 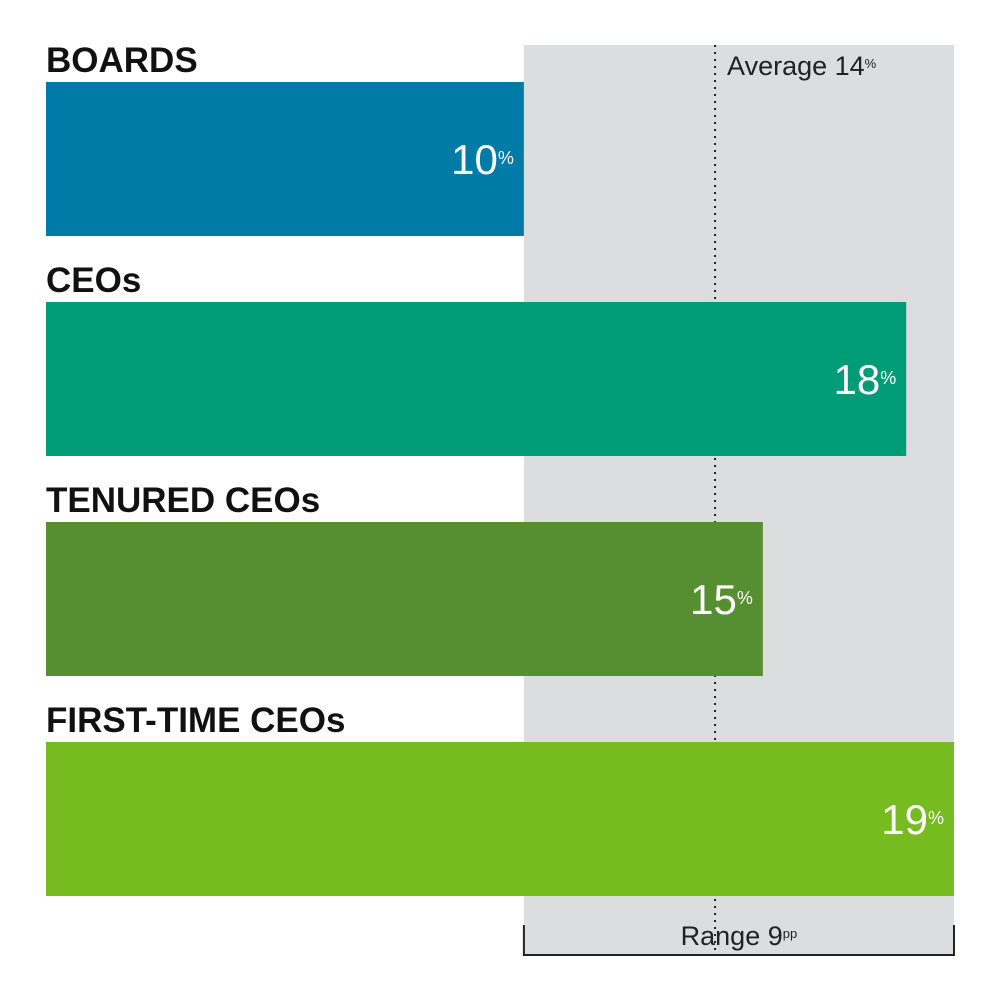 I want to click on category-label: TENURED CEOs, so click(x=183, y=500).